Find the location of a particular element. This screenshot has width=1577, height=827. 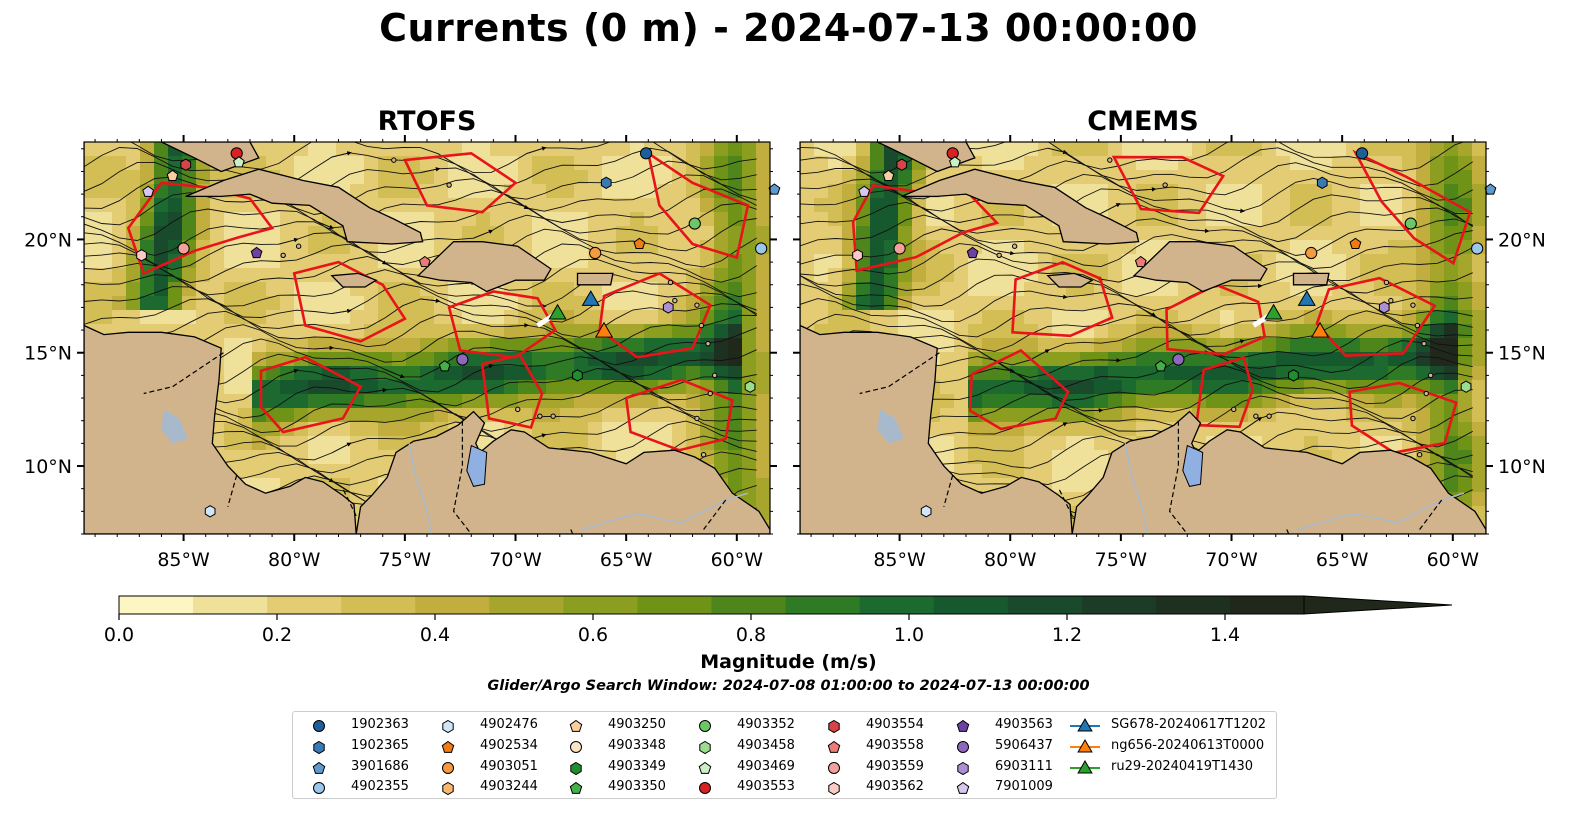

glider-marker-ng656-20240613T0000 is located at coordinates (1320, 329).